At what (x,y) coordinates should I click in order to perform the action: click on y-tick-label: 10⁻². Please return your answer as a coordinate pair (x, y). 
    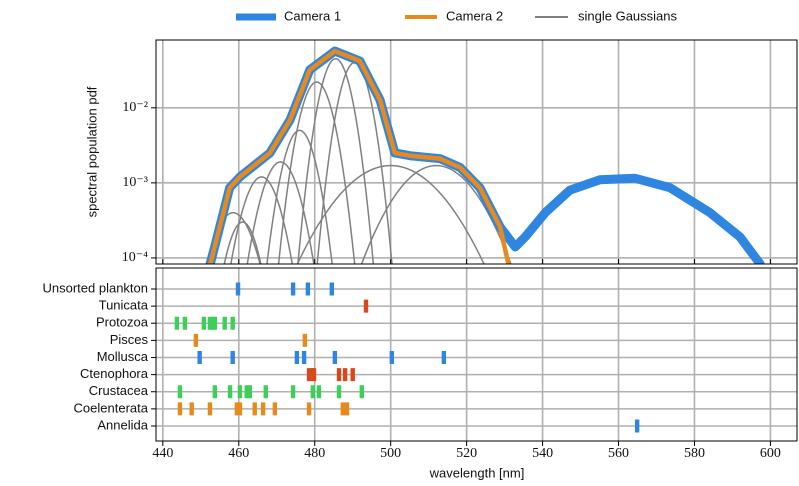
    Looking at the image, I should click on (135, 107).